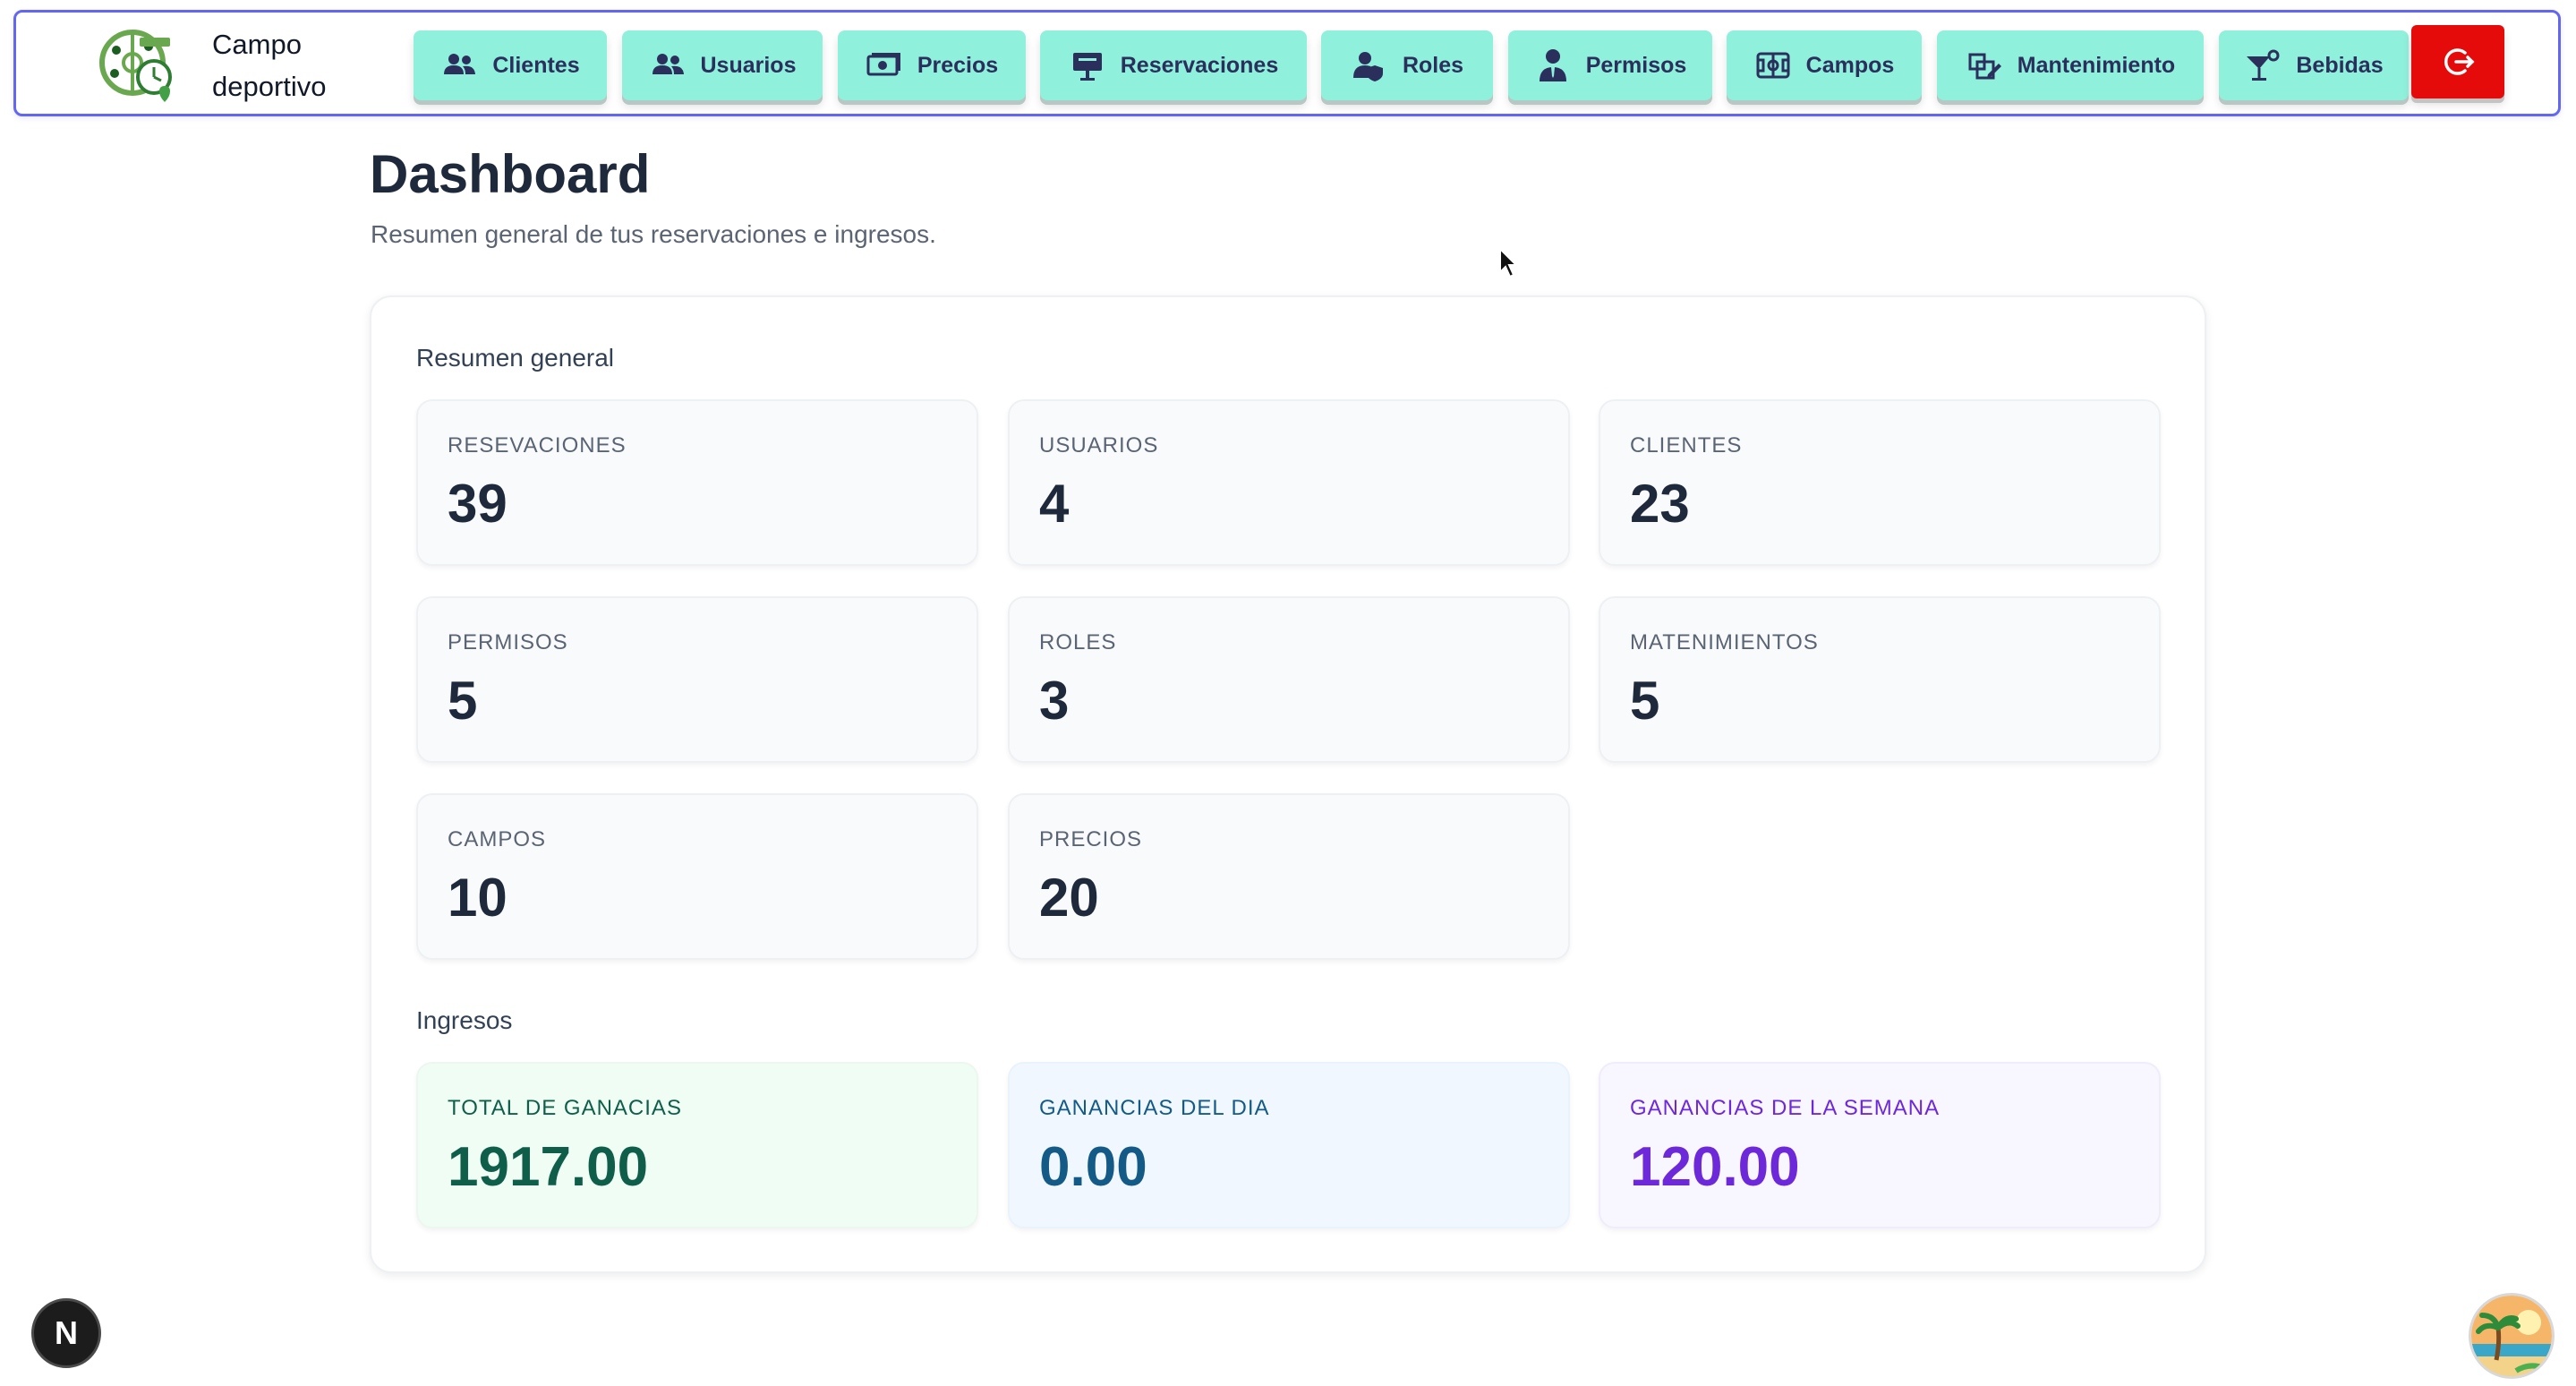 This screenshot has width=2576, height=1386. What do you see at coordinates (548, 1167) in the screenshot?
I see `income-value: 1917.00` at bounding box center [548, 1167].